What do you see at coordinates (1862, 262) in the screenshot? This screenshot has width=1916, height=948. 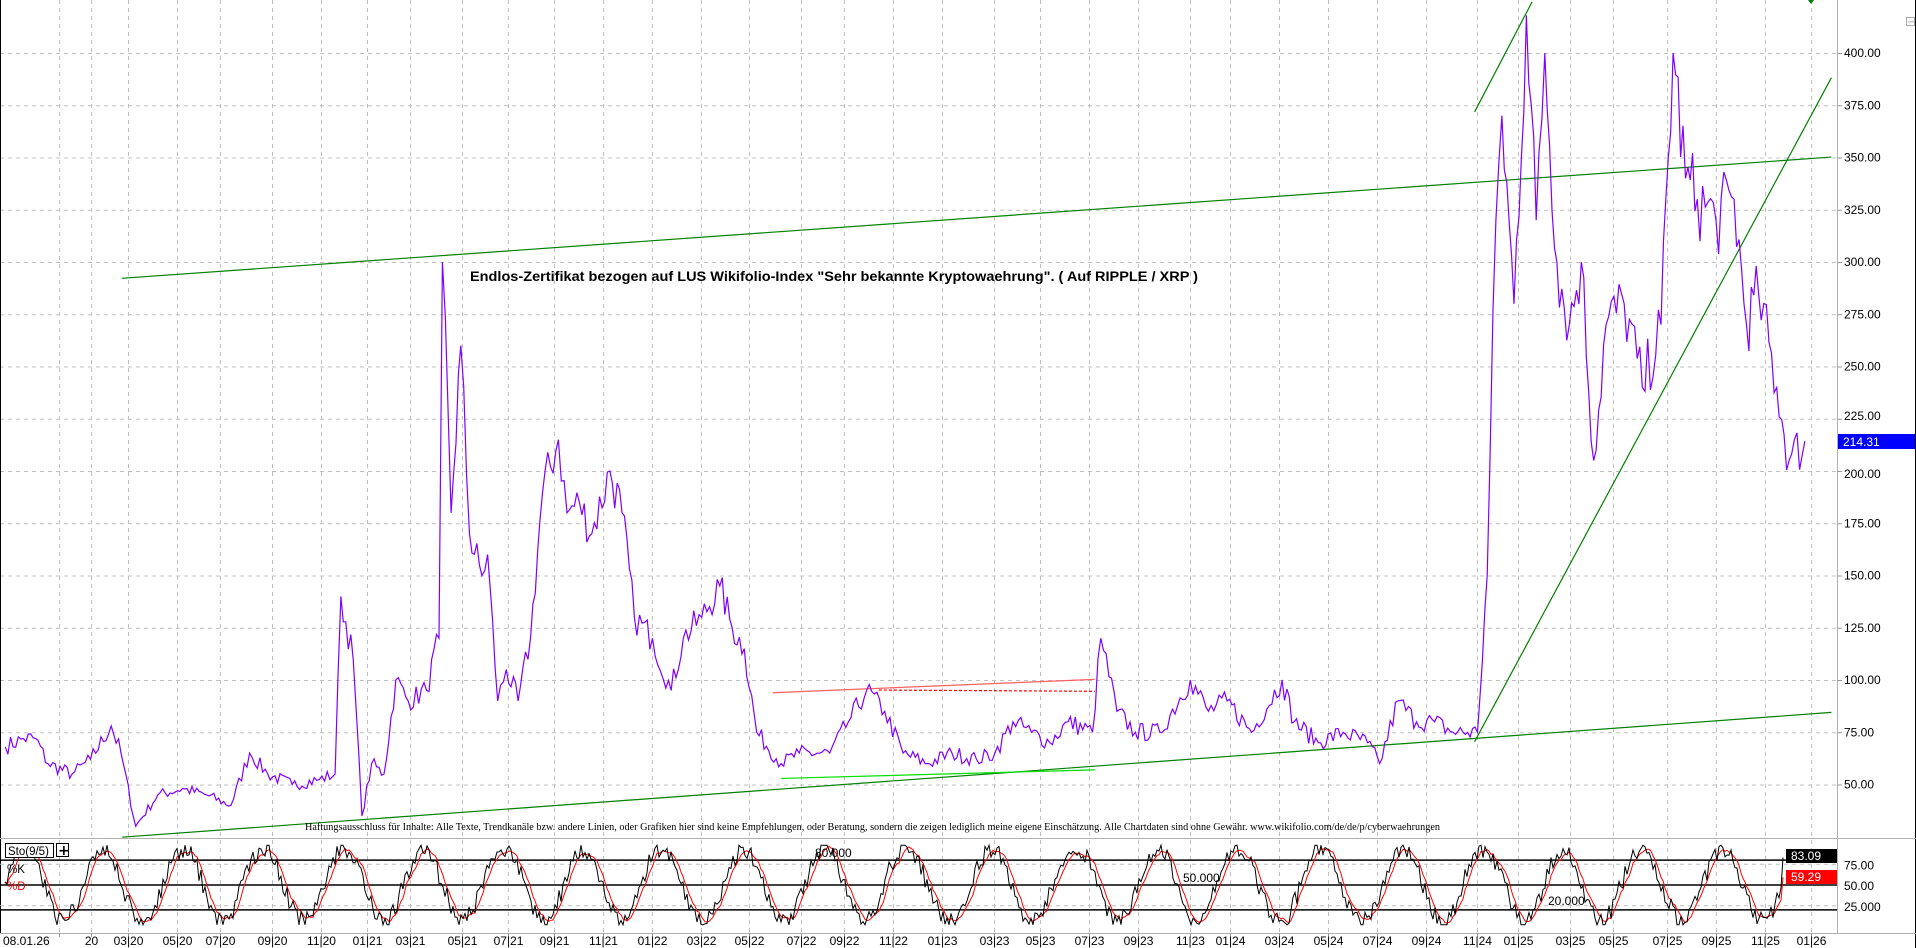 I see `y-tick-label: 300.00` at bounding box center [1862, 262].